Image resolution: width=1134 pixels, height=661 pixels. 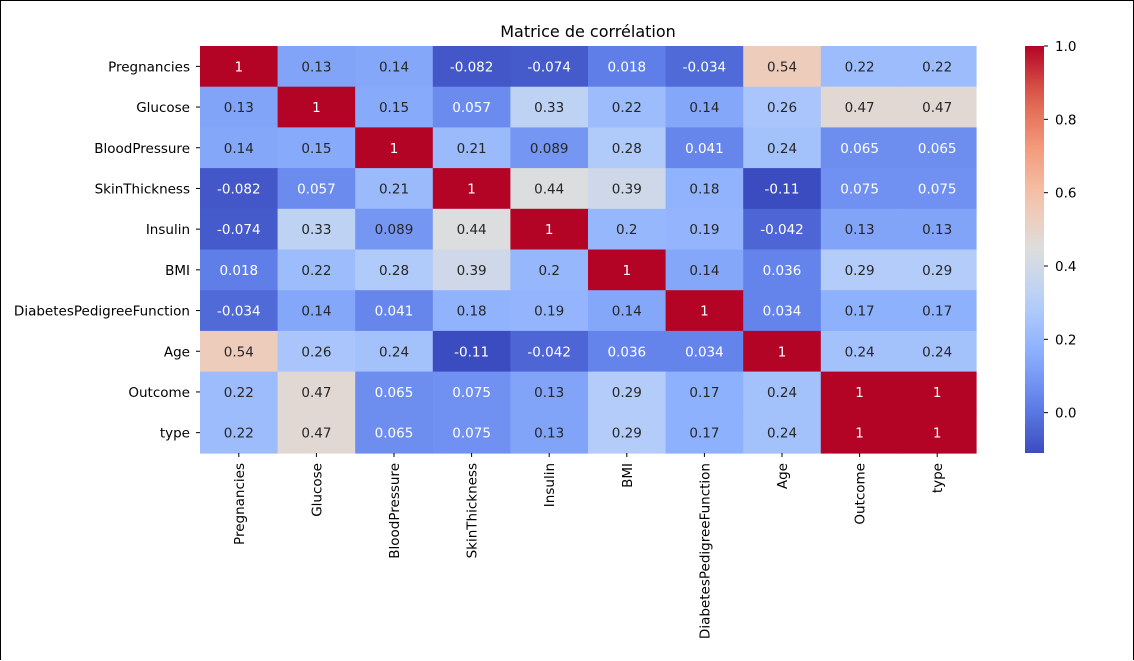 I want to click on column-label: Insulin, so click(x=550, y=485).